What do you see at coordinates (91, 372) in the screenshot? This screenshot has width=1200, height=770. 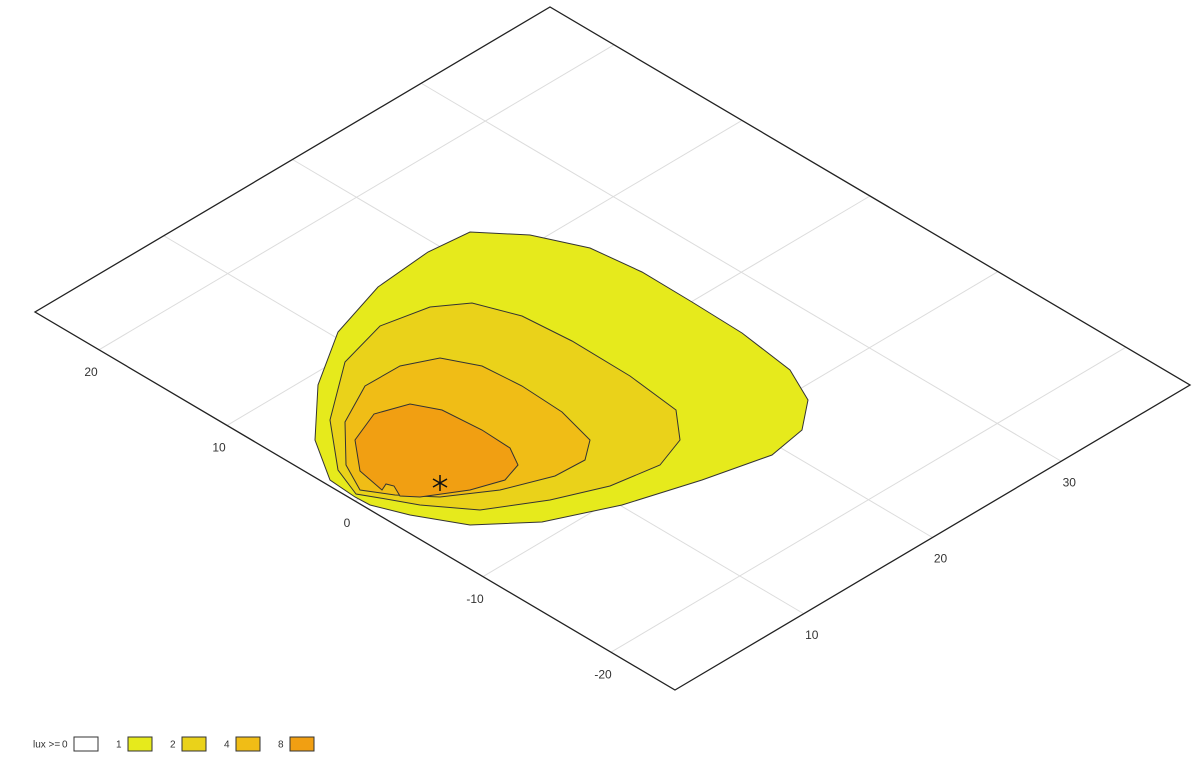 I see `y-tick-label: 20` at bounding box center [91, 372].